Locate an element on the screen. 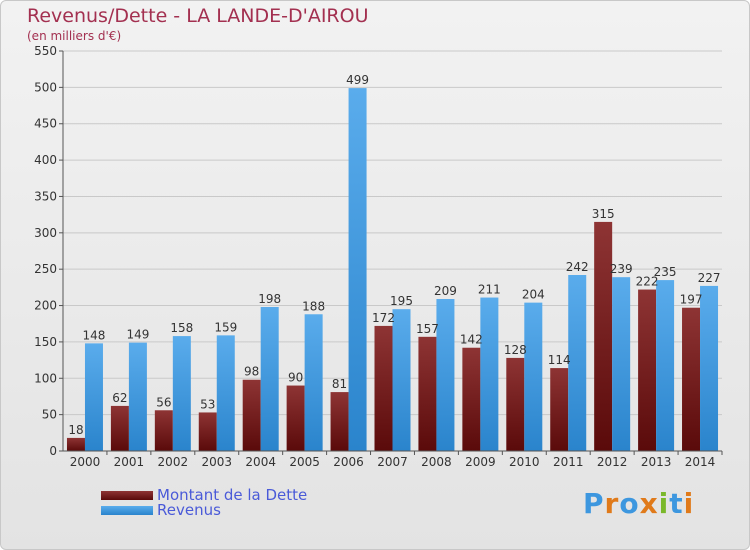 The image size is (750, 550). data-label-revenus: 227 is located at coordinates (709, 278).